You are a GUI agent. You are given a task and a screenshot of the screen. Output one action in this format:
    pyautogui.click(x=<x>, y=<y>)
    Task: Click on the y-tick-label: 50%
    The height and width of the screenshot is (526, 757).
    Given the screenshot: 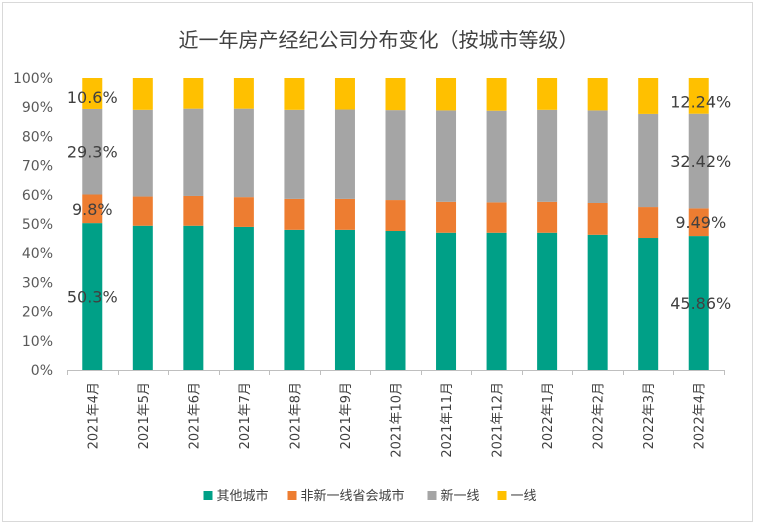 What is the action you would take?
    pyautogui.click(x=37, y=225)
    